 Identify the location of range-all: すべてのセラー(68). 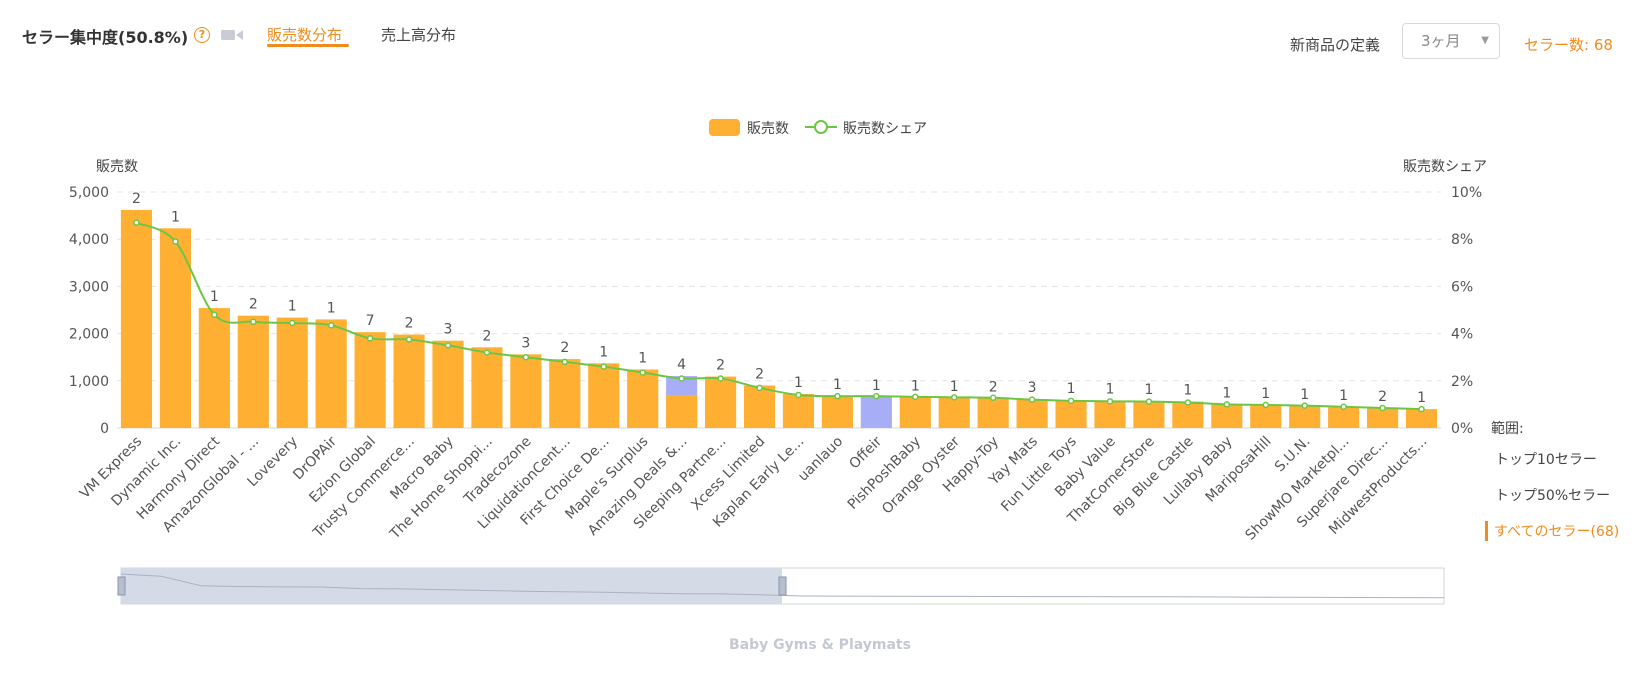
(1552, 531).